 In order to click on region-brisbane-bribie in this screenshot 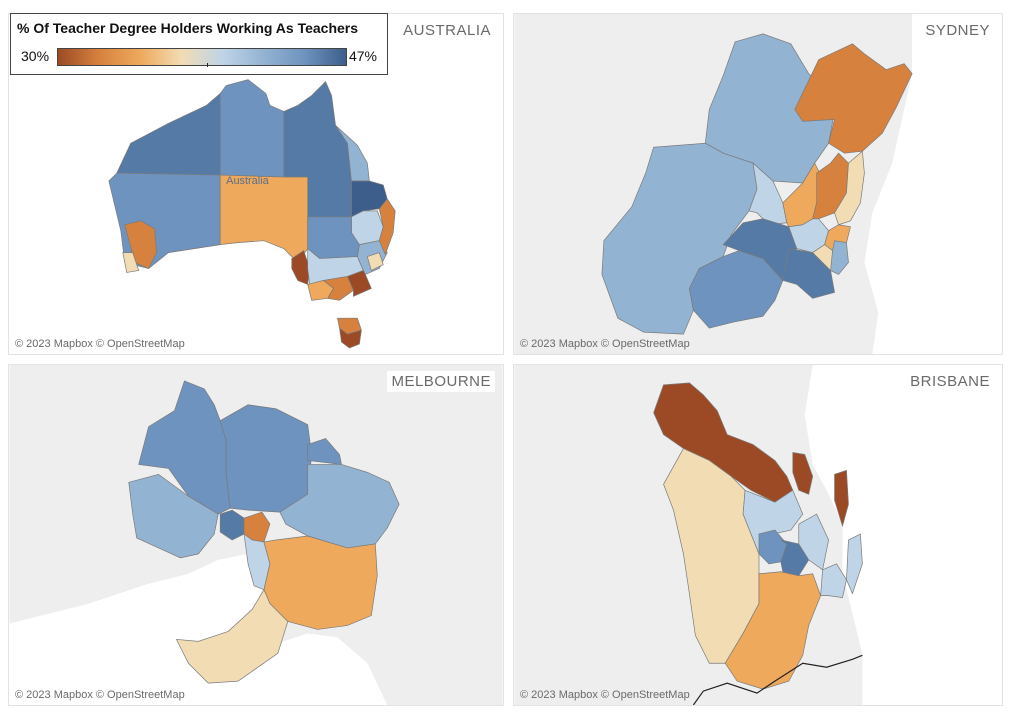, I will do `click(841, 498)`.